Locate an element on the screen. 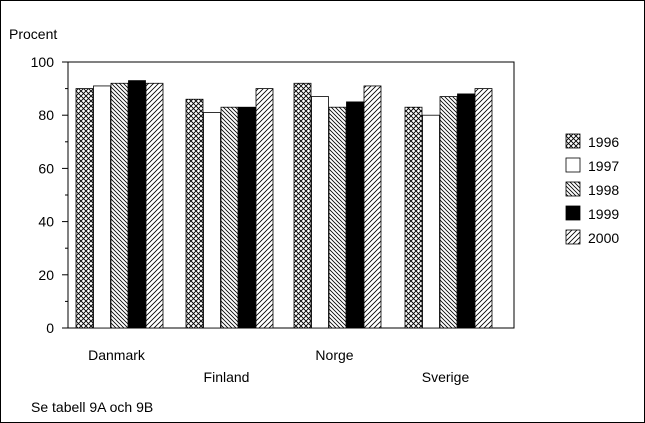  bar-sverige-1999 is located at coordinates (466, 211).